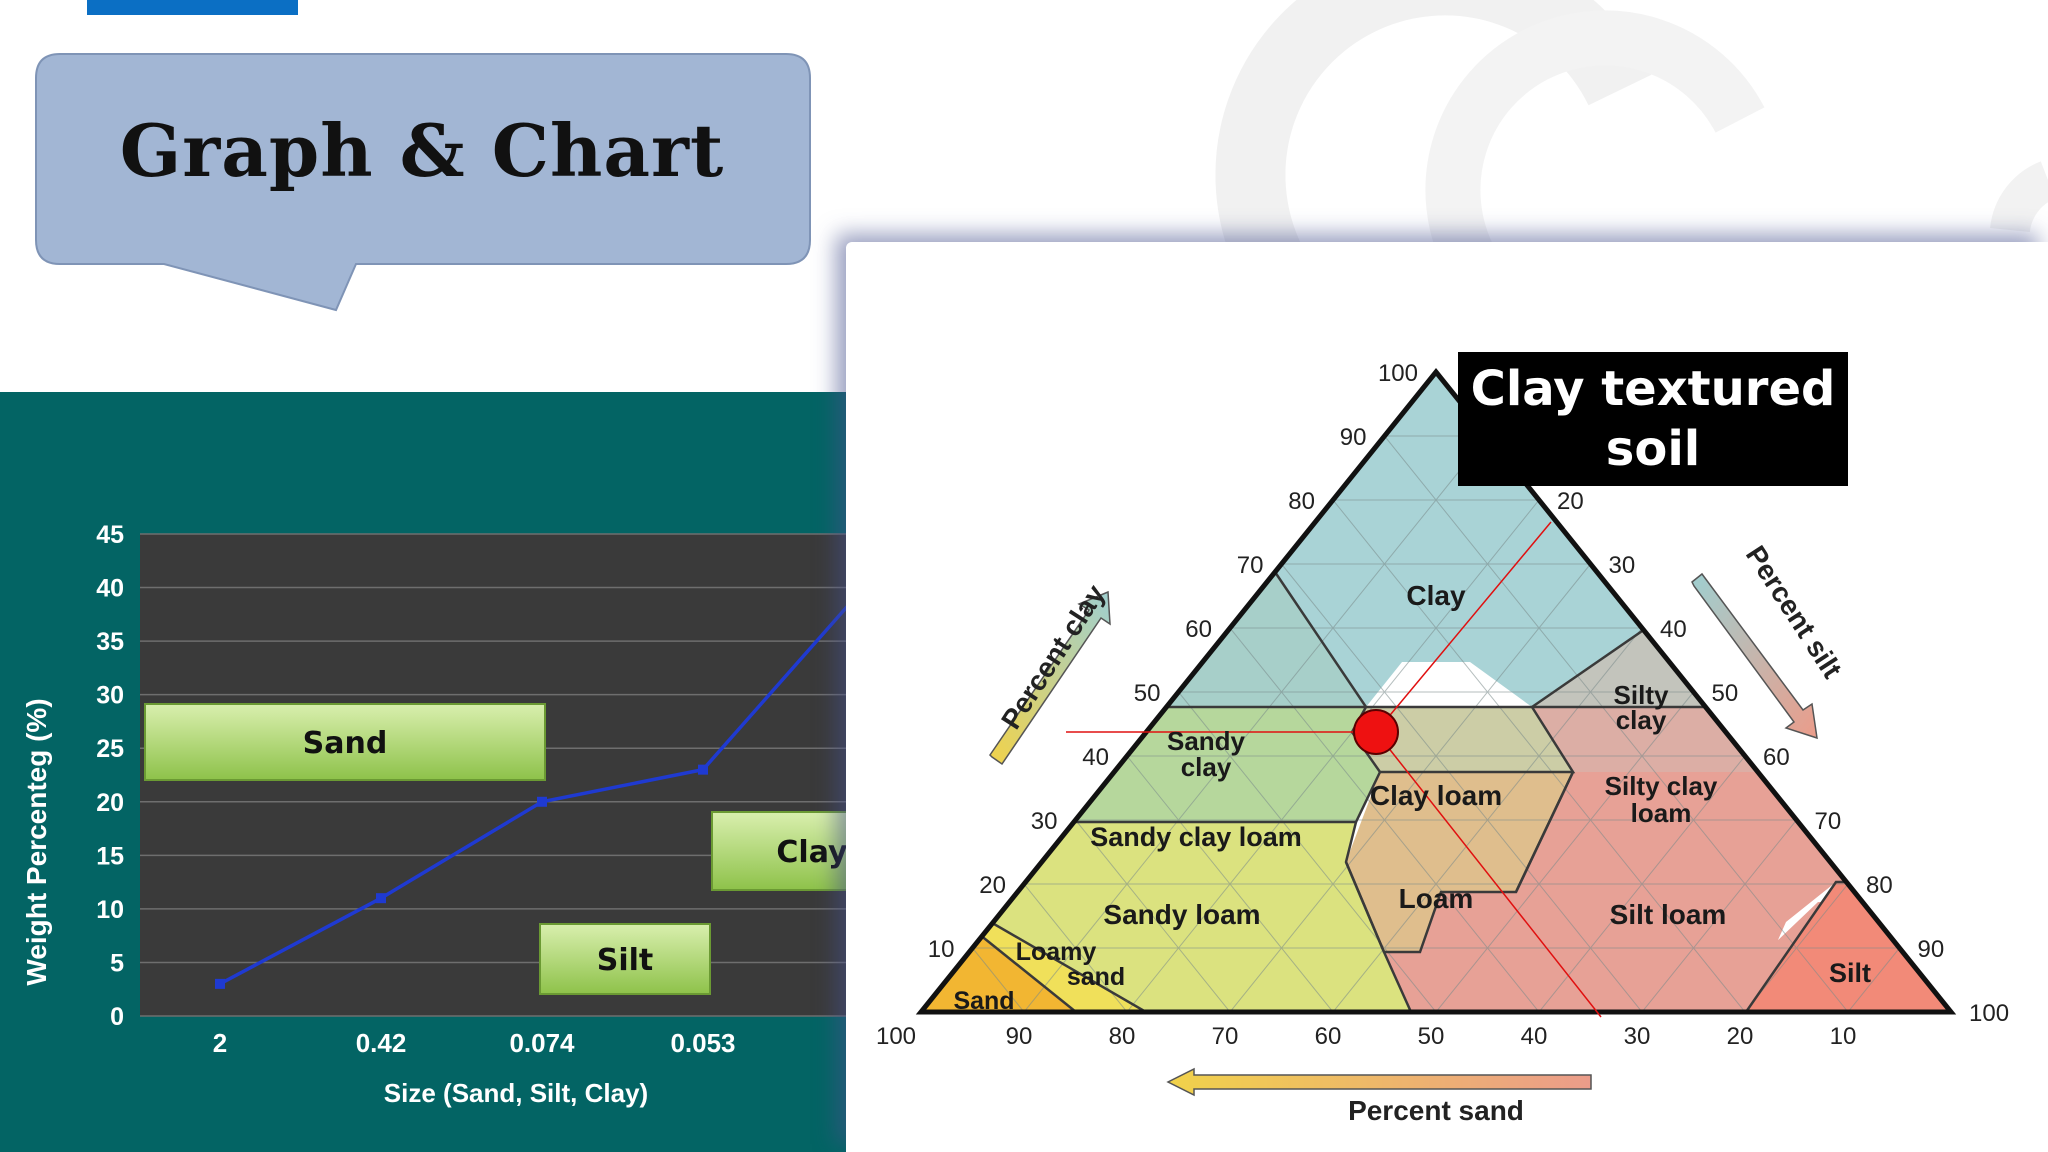 Image resolution: width=2048 pixels, height=1152 pixels. What do you see at coordinates (1181, 914) in the screenshot?
I see `region-label-sandy-loam: Sandy loam` at bounding box center [1181, 914].